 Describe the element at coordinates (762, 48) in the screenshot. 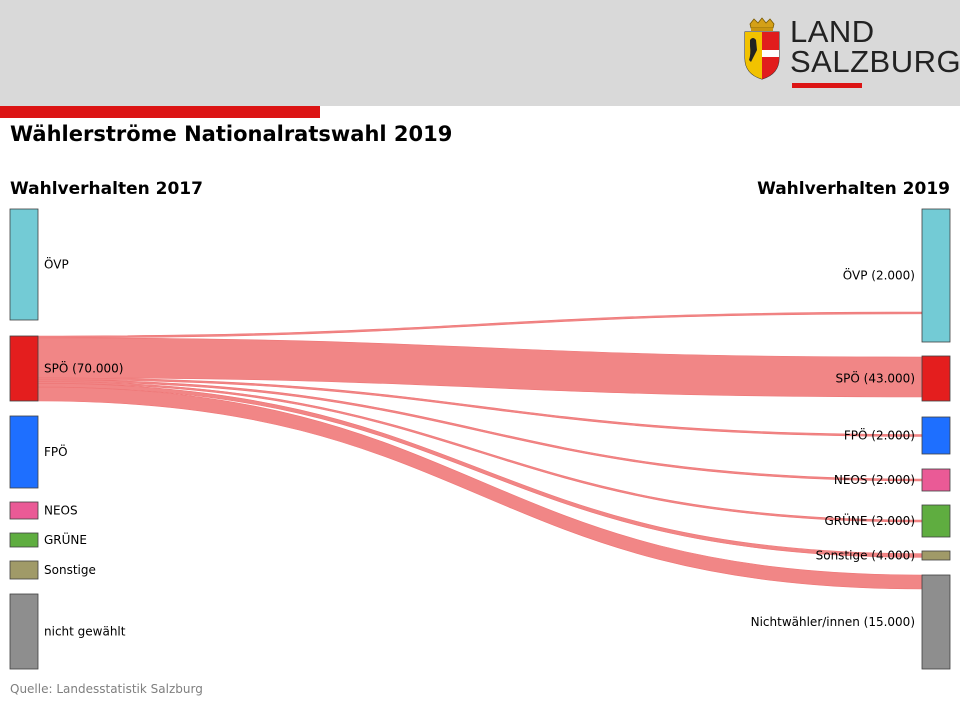

I see `coat-of-arms-icon` at that location.